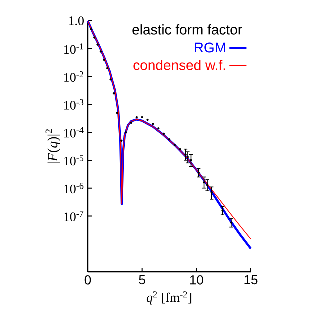  What do you see at coordinates (197, 280) in the screenshot?
I see `x-tick-label: 10` at bounding box center [197, 280].